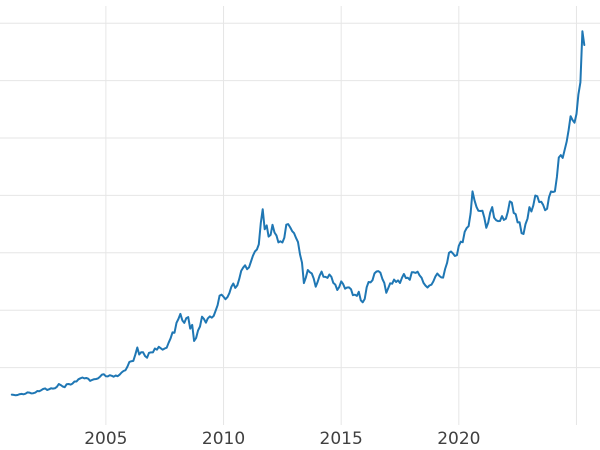  Describe the element at coordinates (105, 439) in the screenshot. I see `x-tick-label: 2005` at that location.